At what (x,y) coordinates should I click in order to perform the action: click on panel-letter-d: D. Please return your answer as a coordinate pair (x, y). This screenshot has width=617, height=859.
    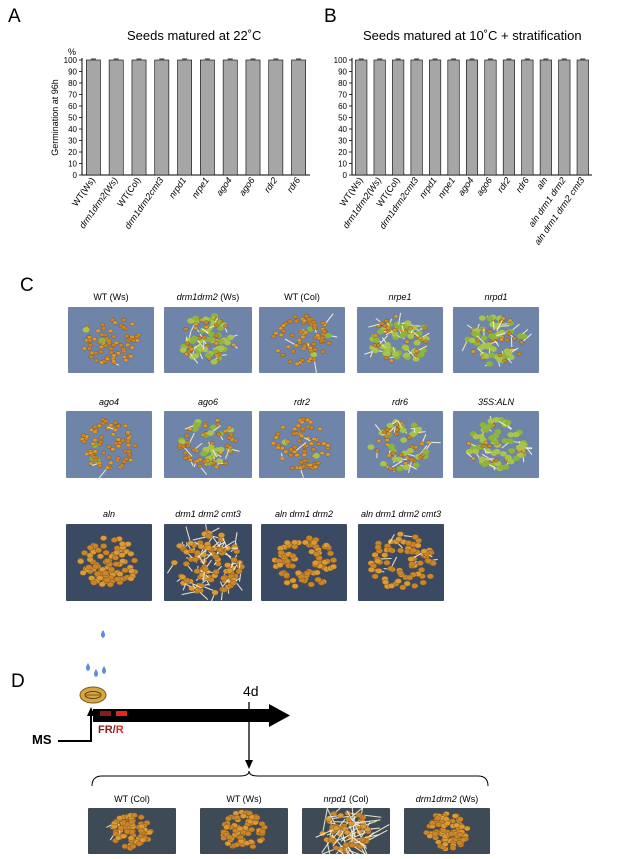
    Looking at the image, I should click on (18, 681).